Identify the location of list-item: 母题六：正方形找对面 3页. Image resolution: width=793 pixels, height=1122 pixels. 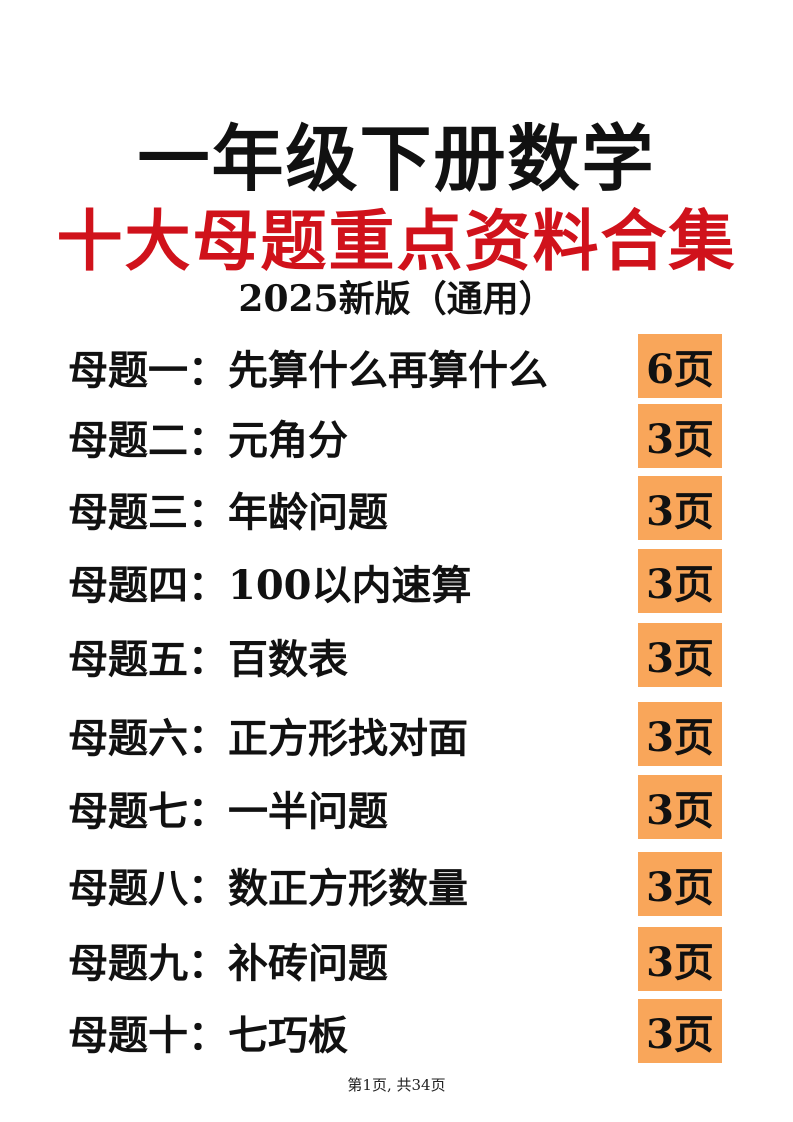
(398, 735).